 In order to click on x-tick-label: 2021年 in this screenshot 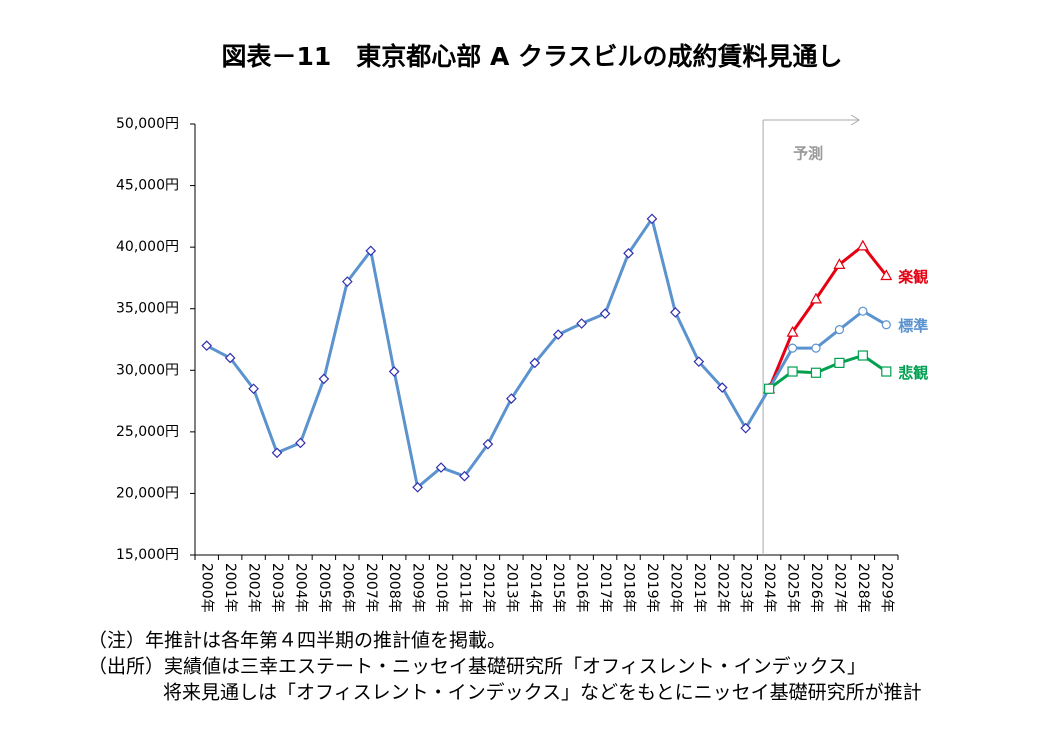, I will do `click(699, 588)`.